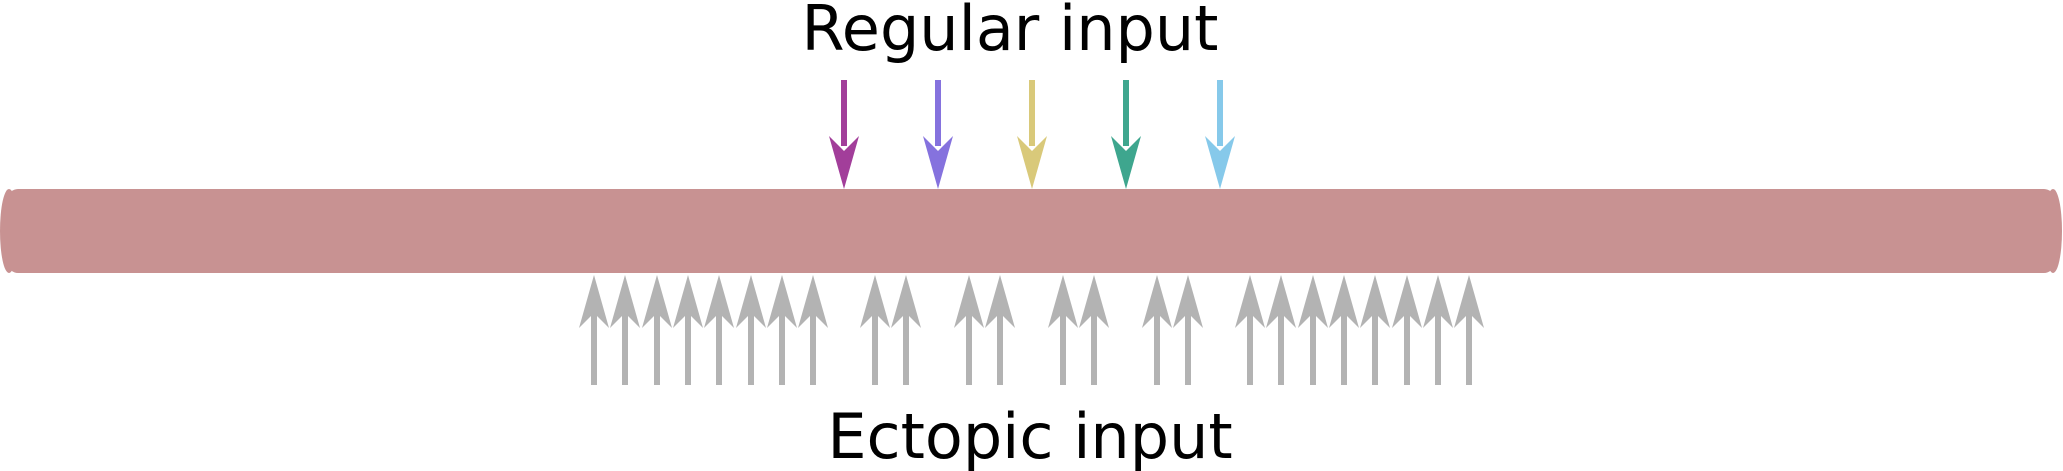  I want to click on regular-input-arrows, so click(1032, 134).